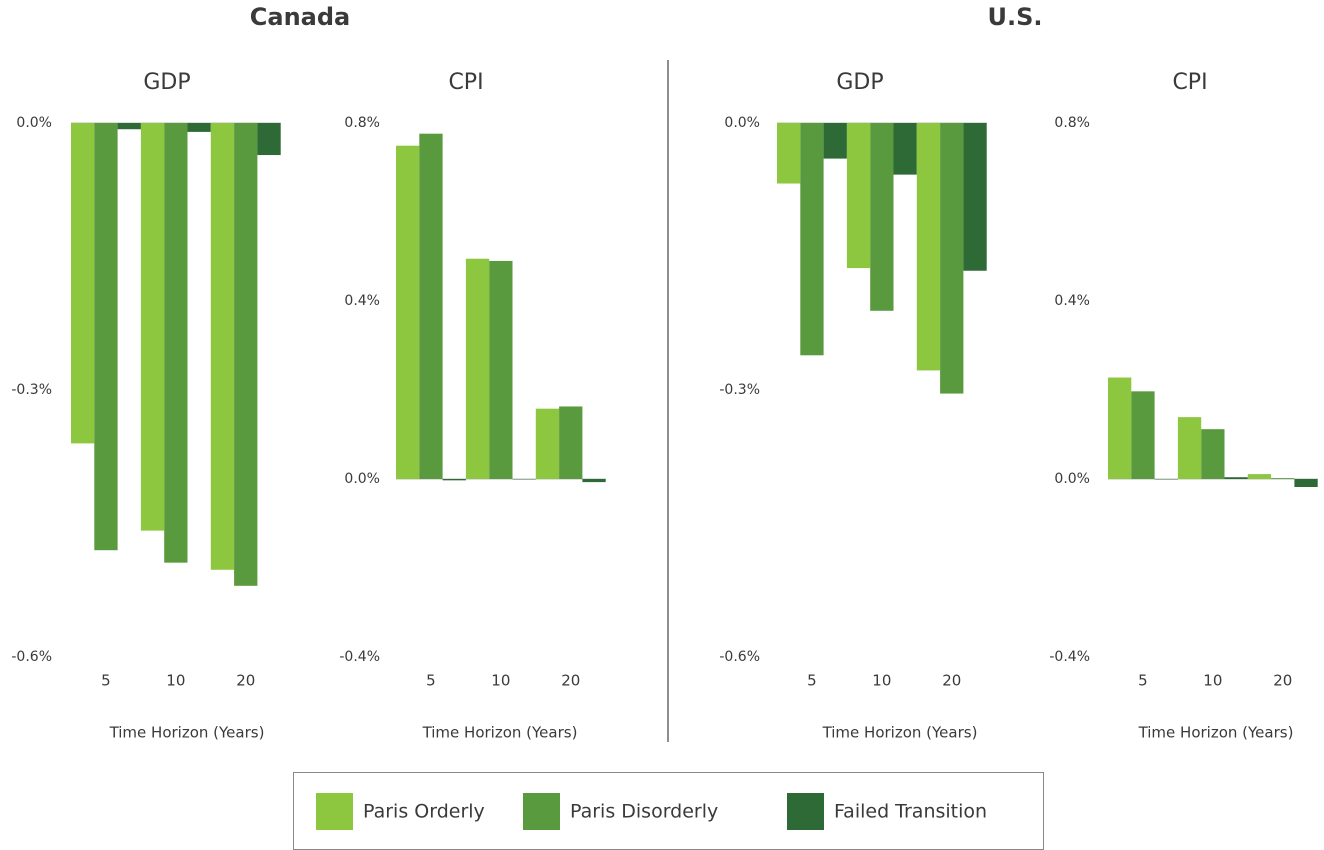 The image size is (1324, 850). What do you see at coordinates (300, 17) in the screenshot?
I see `section-heading: Canada` at bounding box center [300, 17].